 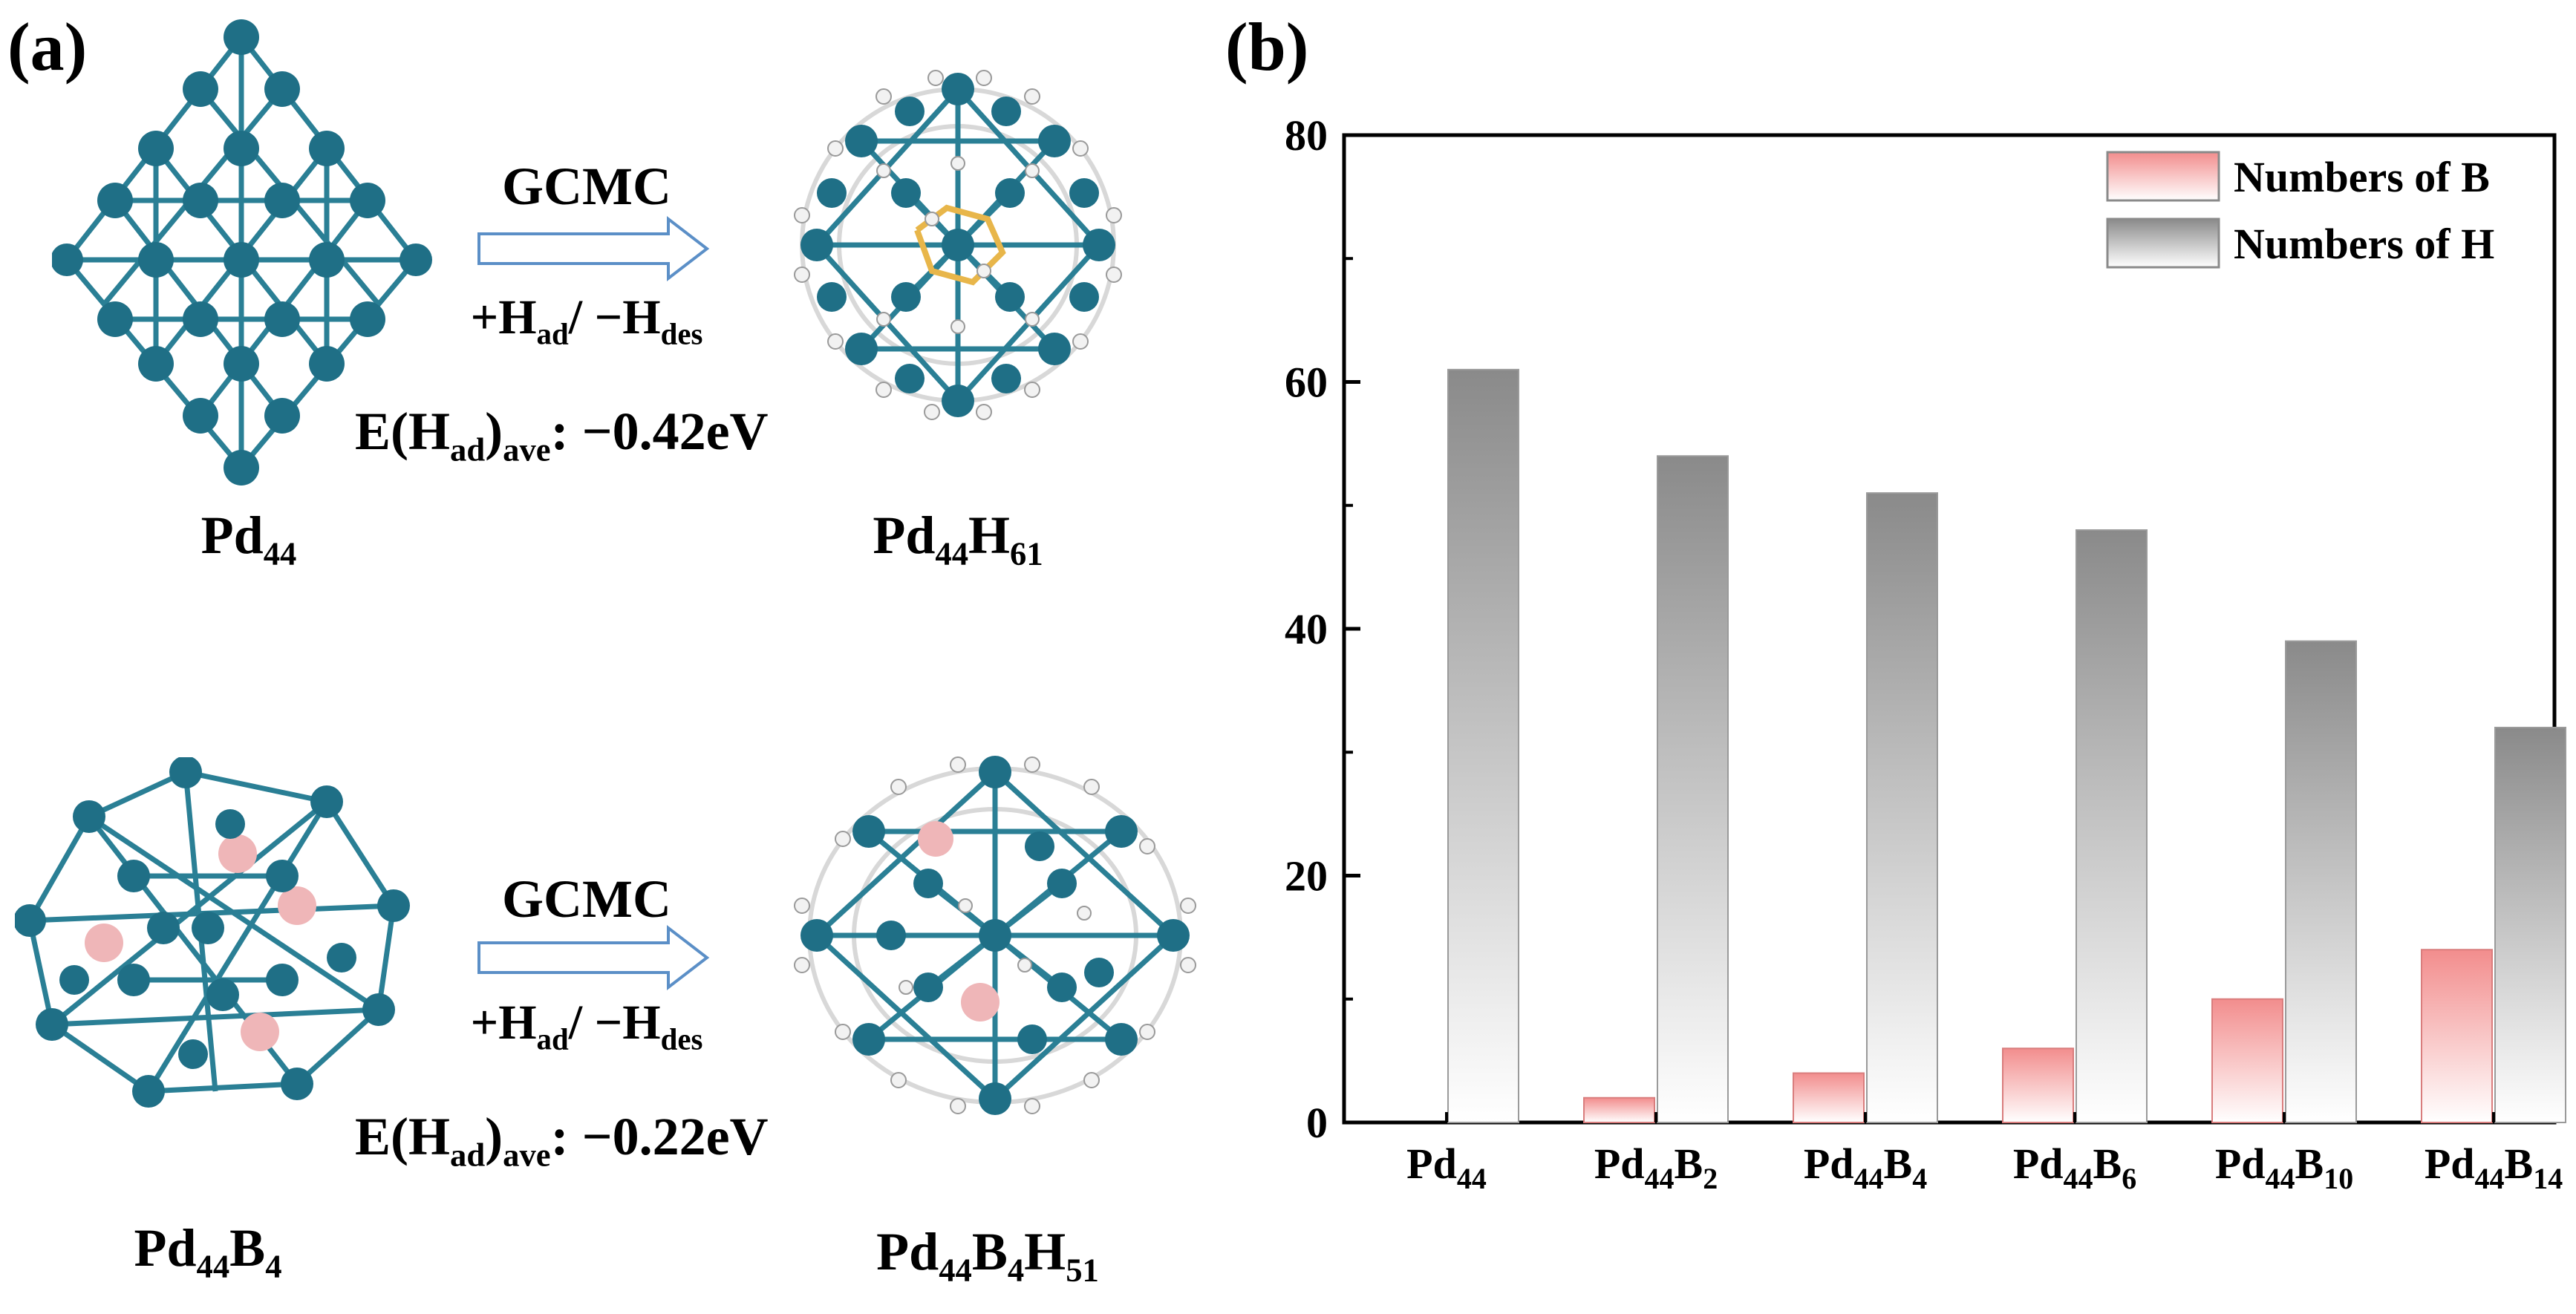 I want to click on x-tick-label: Pd44B14, so click(x=2494, y=1167).